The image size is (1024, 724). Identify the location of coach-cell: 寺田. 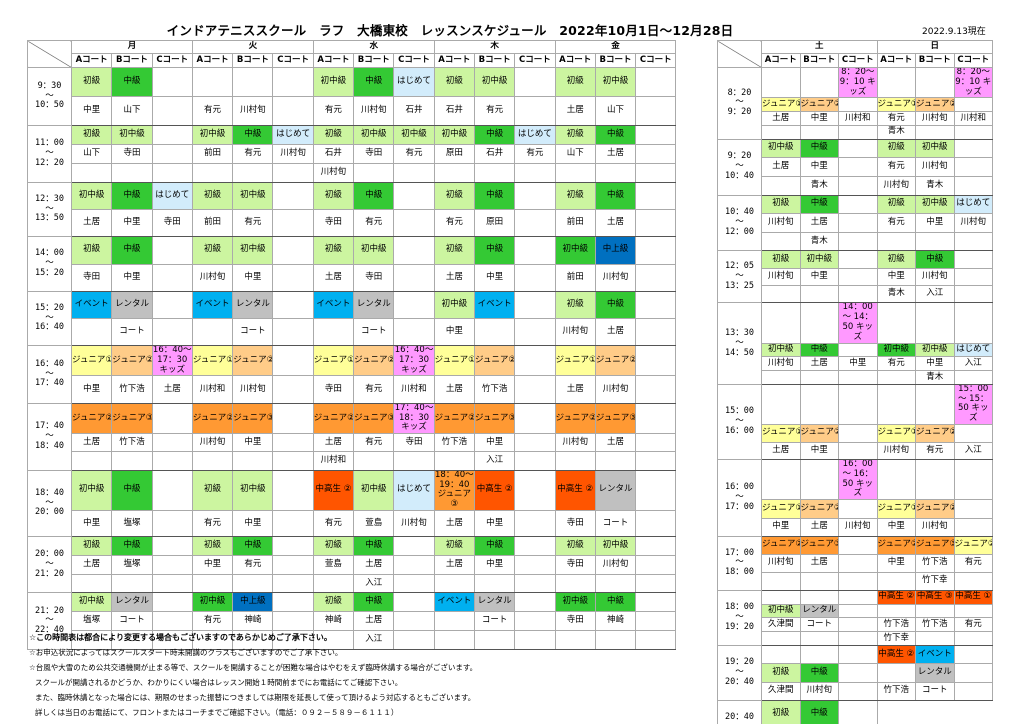
(132, 154).